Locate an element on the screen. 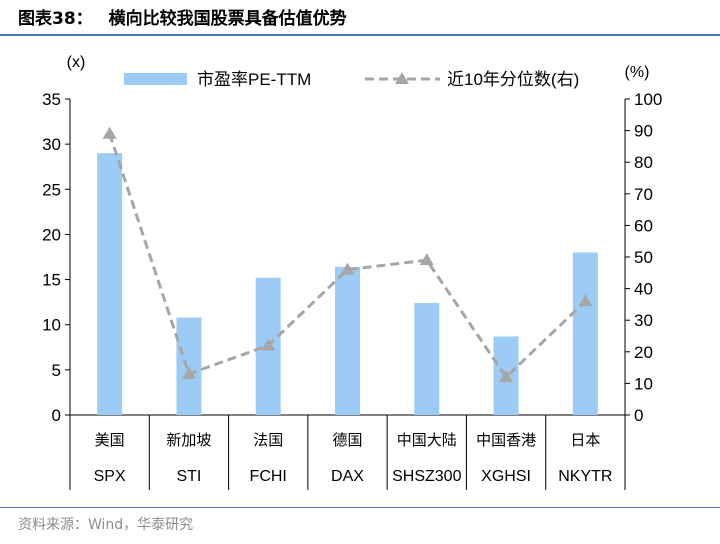 This screenshot has height=544, width=720. left-axis-tick-label: 35 is located at coordinates (51, 99).